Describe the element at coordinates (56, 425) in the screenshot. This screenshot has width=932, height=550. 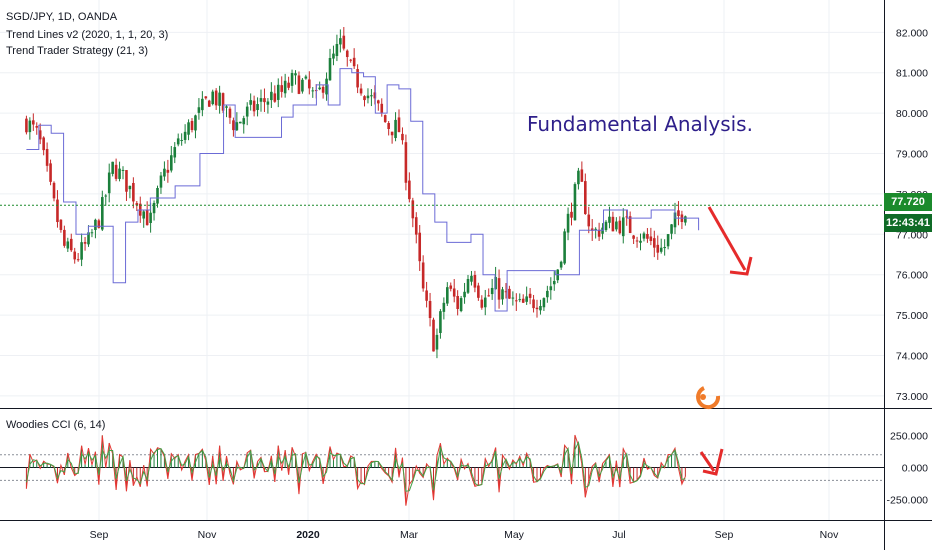
I see `oscillator-title: Woodies CCI (6, 14)` at that location.